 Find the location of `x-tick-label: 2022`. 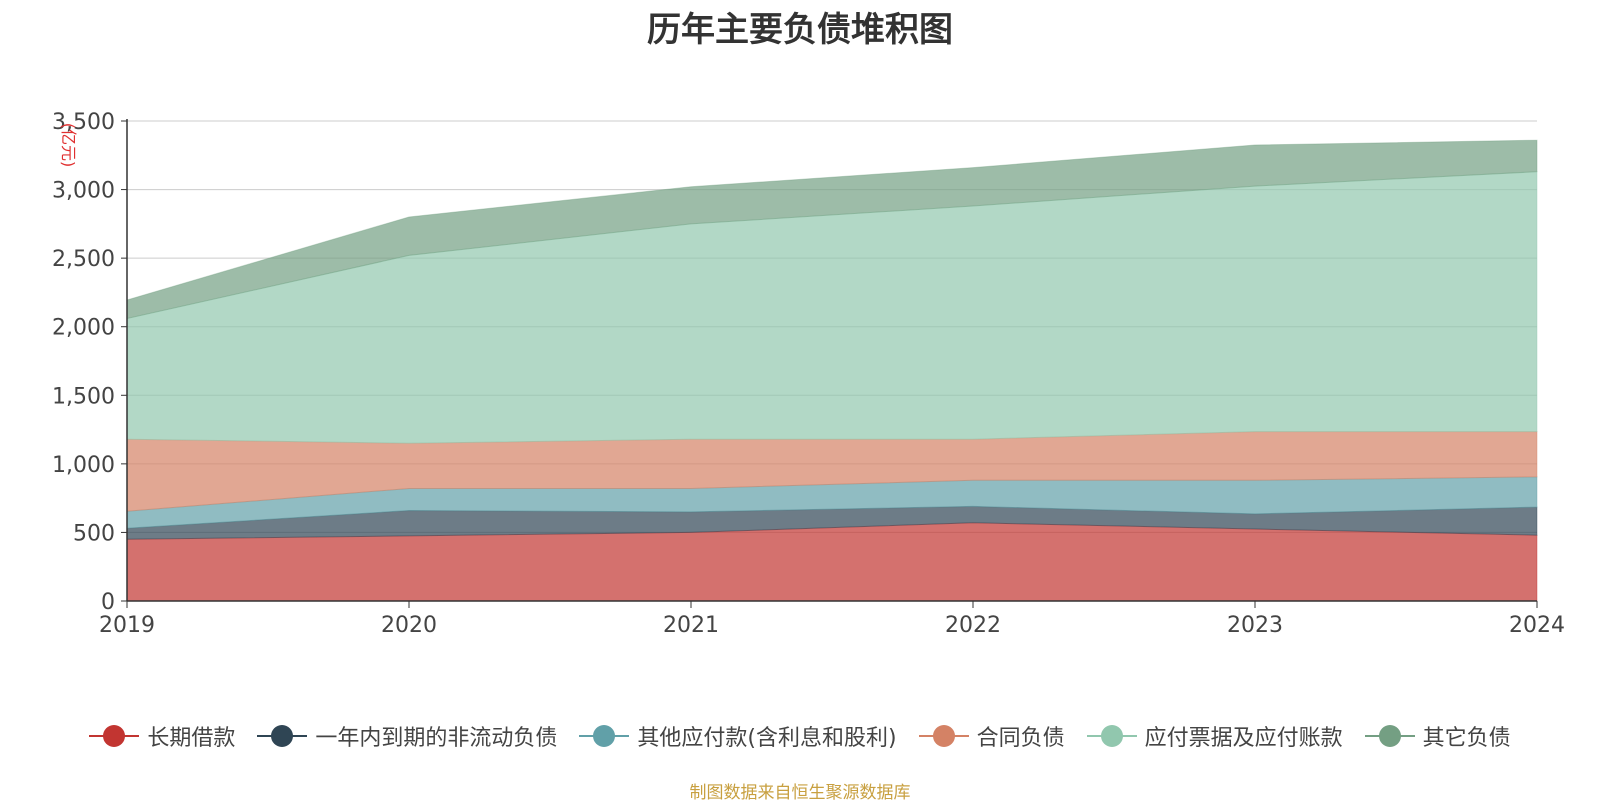

x-tick-label: 2022 is located at coordinates (973, 625).